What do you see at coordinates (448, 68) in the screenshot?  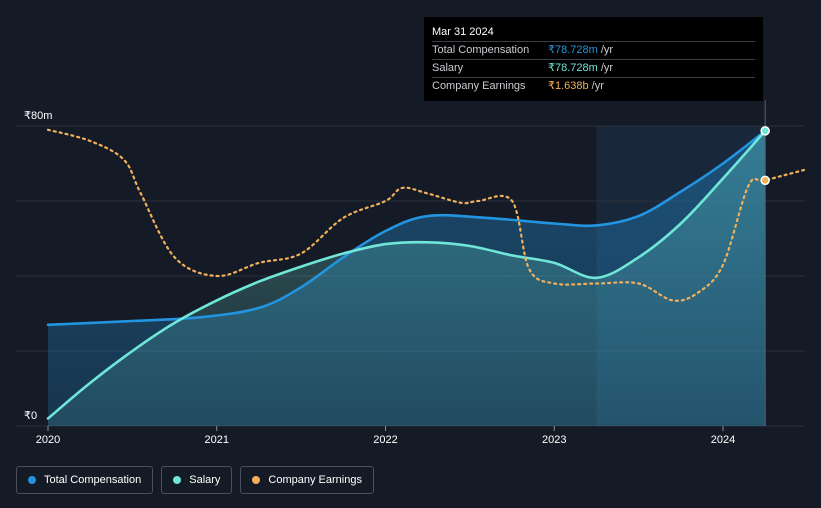 I see `tooltip-label: Salary` at bounding box center [448, 68].